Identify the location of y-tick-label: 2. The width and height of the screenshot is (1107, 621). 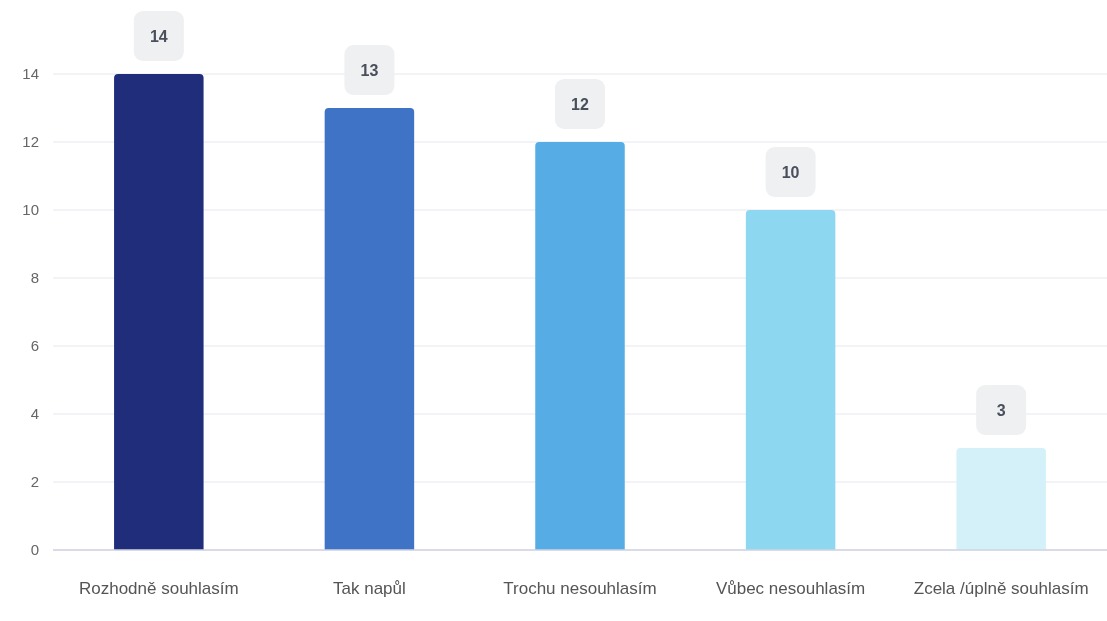
(34, 482).